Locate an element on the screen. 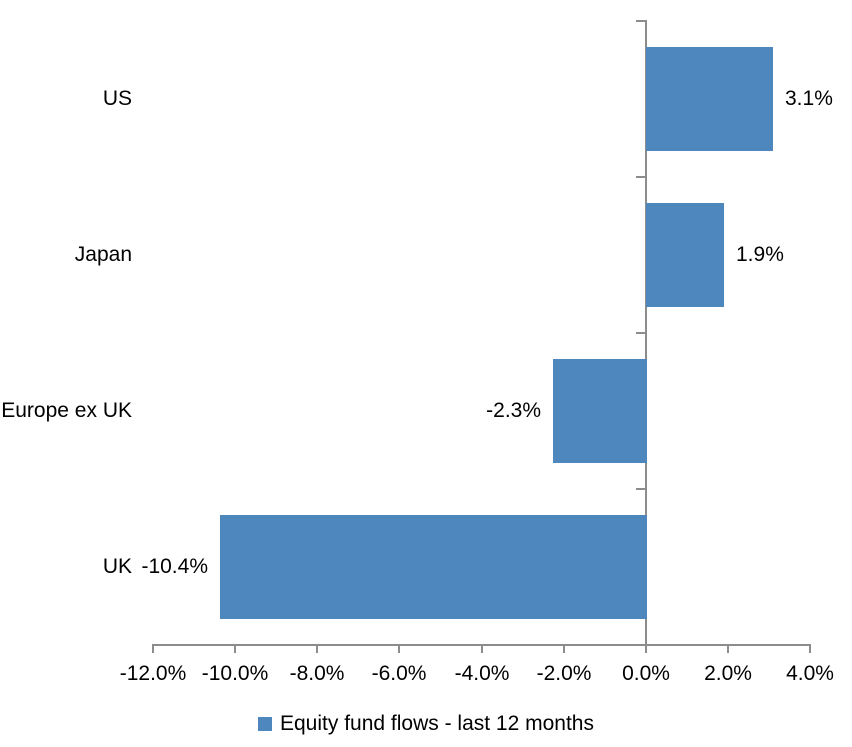 This screenshot has height=747, width=852. value-label-uk: -10.4% is located at coordinates (174, 566).